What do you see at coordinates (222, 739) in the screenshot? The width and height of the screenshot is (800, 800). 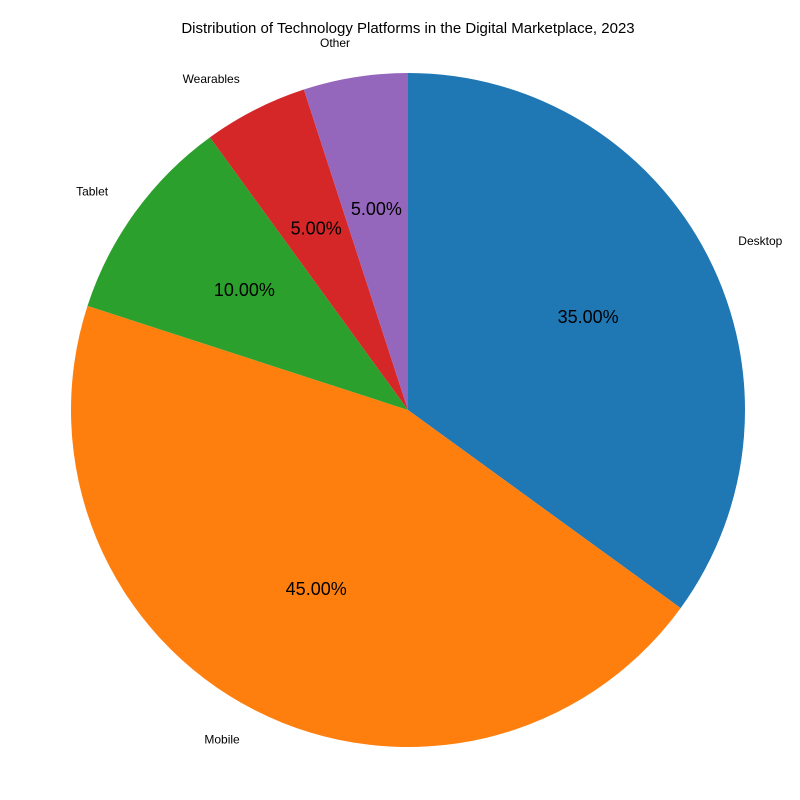 I see `slice-label-mobile: Mobile` at bounding box center [222, 739].